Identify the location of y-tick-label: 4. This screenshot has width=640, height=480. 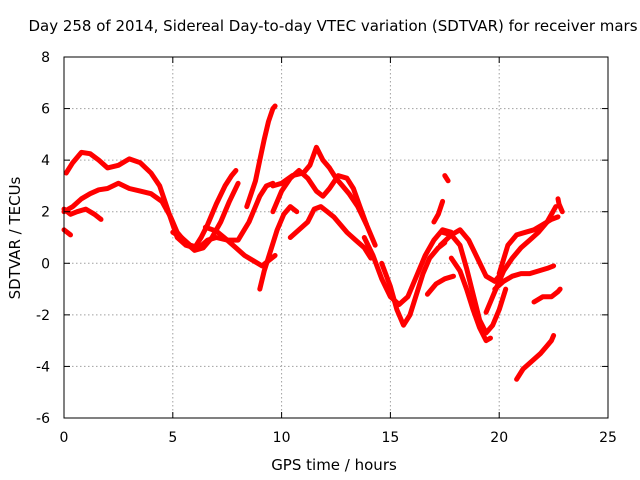
(45, 161).